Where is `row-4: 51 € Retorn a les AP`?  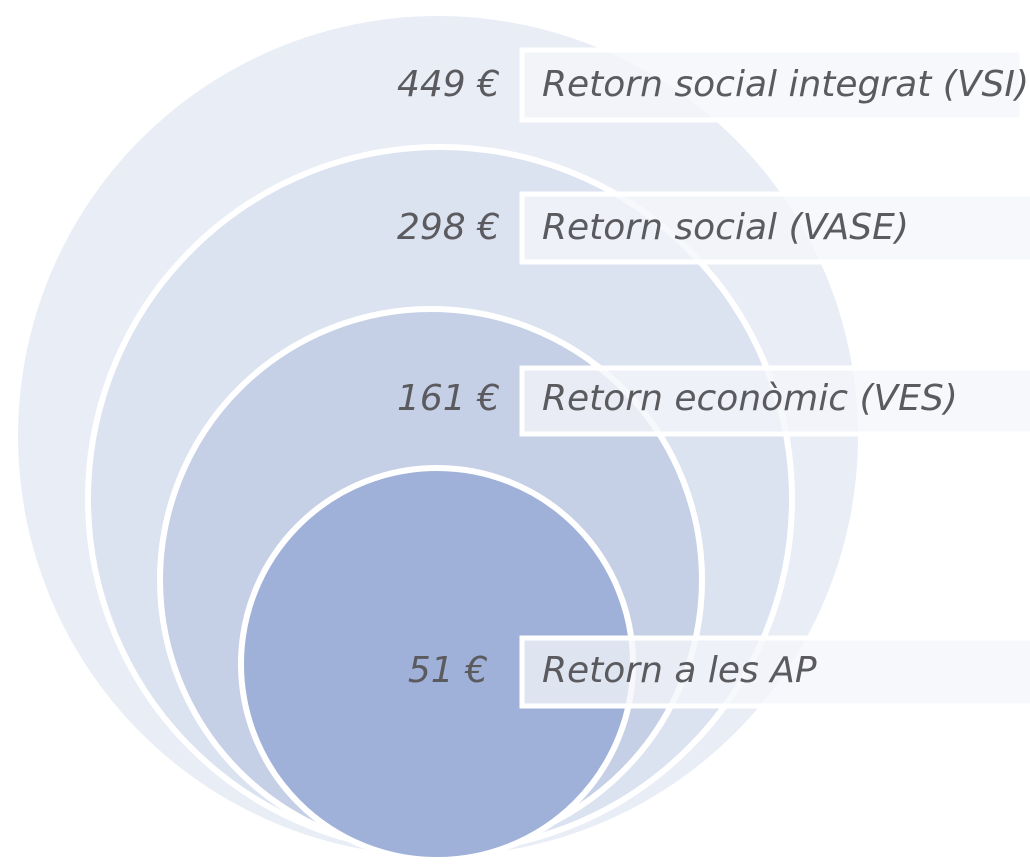 row-4: 51 € Retorn a les AP is located at coordinates (719, 672).